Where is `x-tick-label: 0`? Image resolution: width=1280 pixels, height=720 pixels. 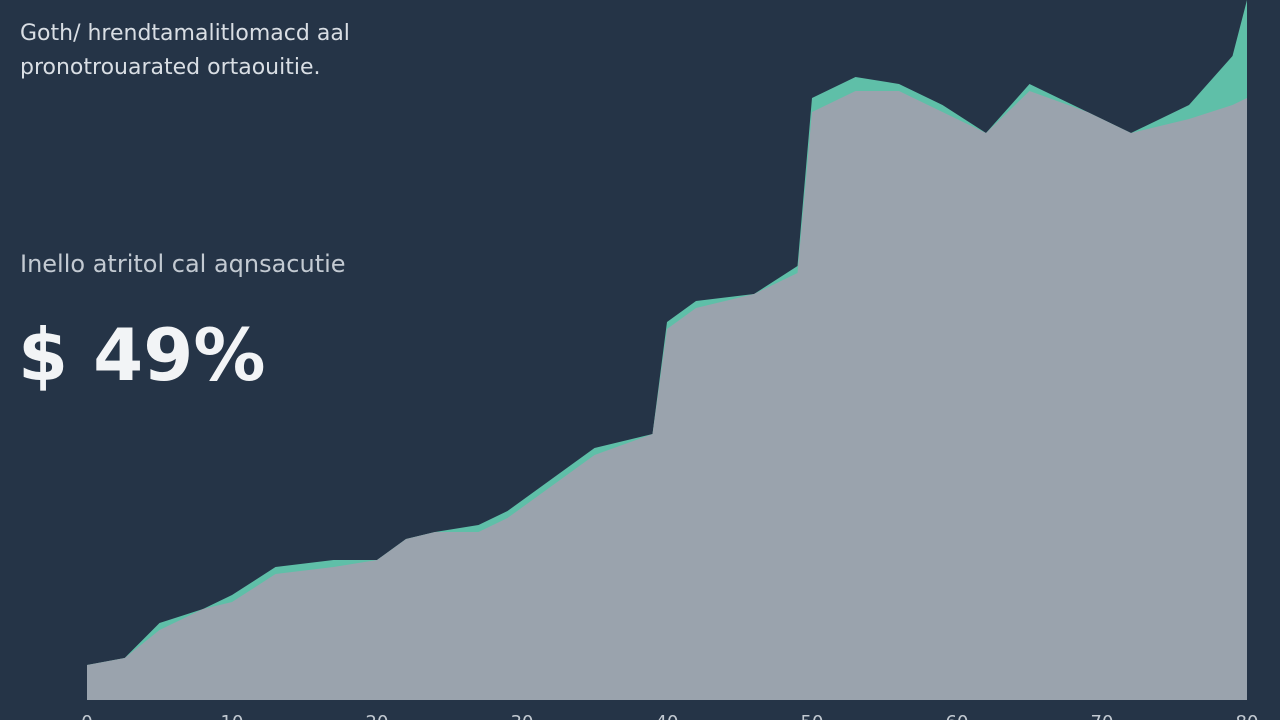 x-tick-label: 0 is located at coordinates (86, 716).